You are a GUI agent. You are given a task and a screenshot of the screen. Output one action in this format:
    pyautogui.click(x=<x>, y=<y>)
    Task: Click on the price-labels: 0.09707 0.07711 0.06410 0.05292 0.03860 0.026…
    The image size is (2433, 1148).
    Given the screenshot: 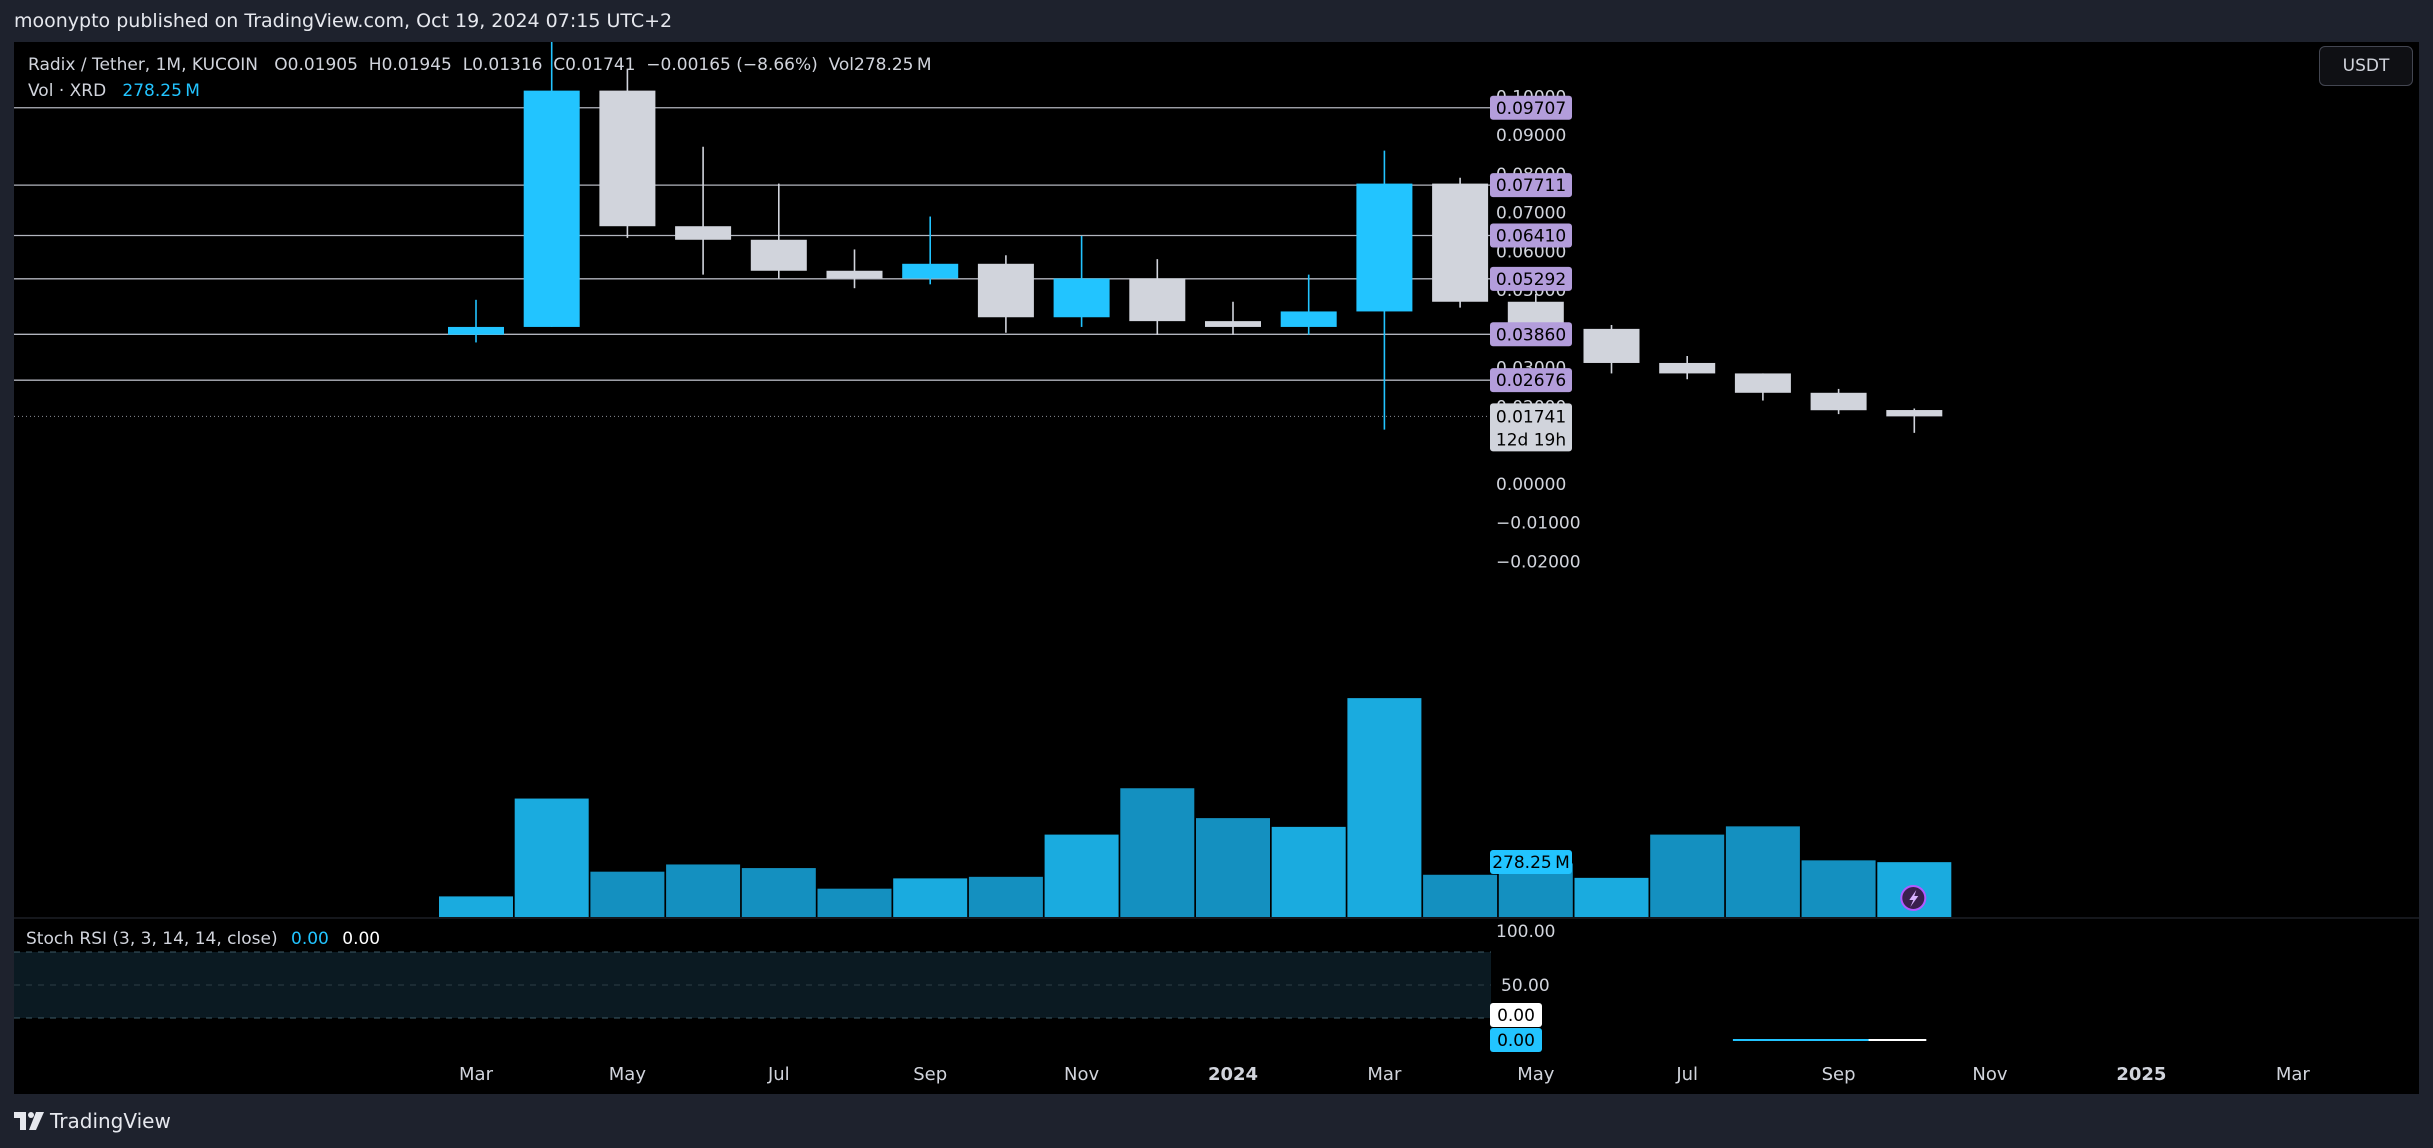 What is the action you would take?
    pyautogui.click(x=1531, y=573)
    